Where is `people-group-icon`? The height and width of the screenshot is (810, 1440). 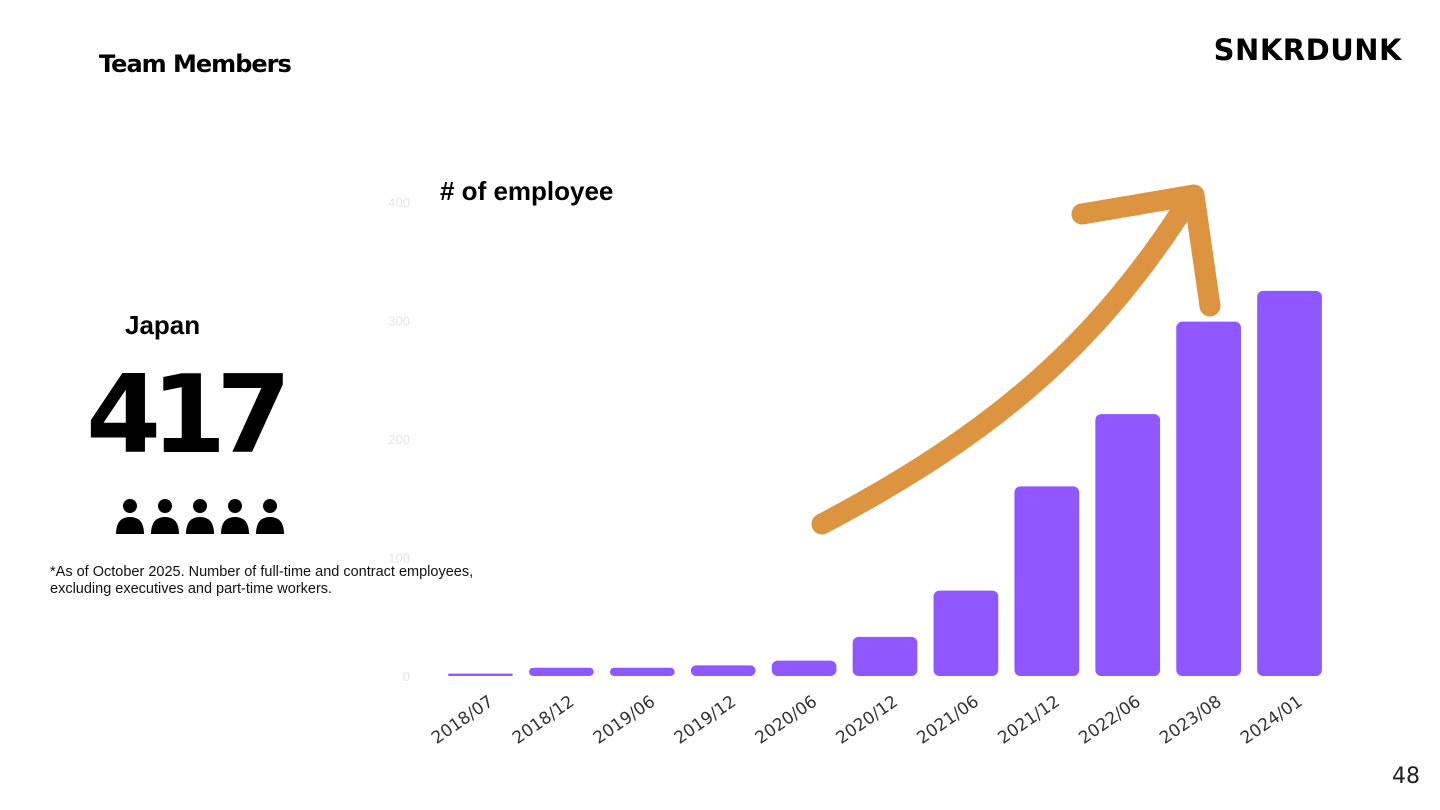
people-group-icon is located at coordinates (200, 516).